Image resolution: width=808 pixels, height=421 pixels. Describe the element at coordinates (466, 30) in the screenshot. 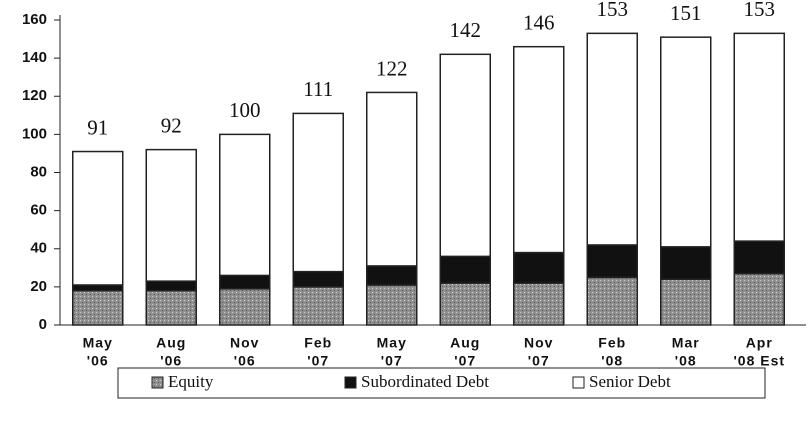

I see `total-label: 142` at that location.